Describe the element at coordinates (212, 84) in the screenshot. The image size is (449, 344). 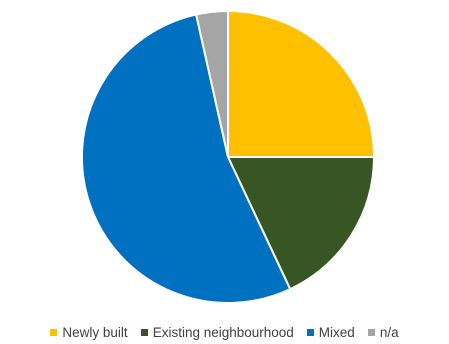
I see `pie-slice-n-a` at that location.